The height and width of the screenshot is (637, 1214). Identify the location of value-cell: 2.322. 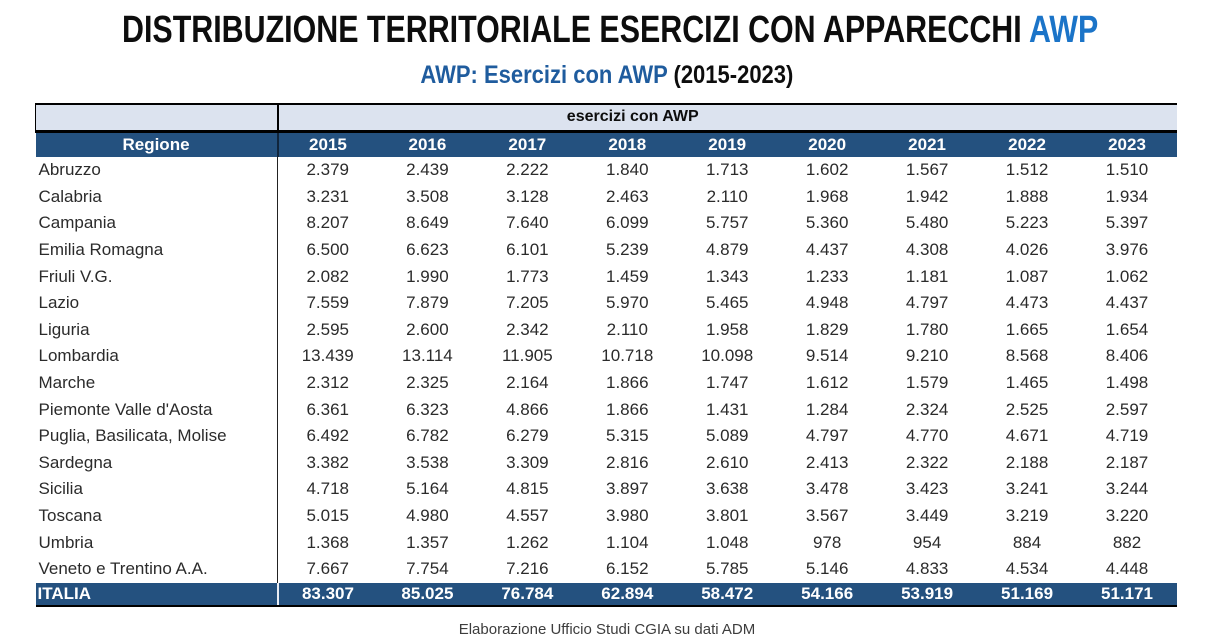
(927, 462).